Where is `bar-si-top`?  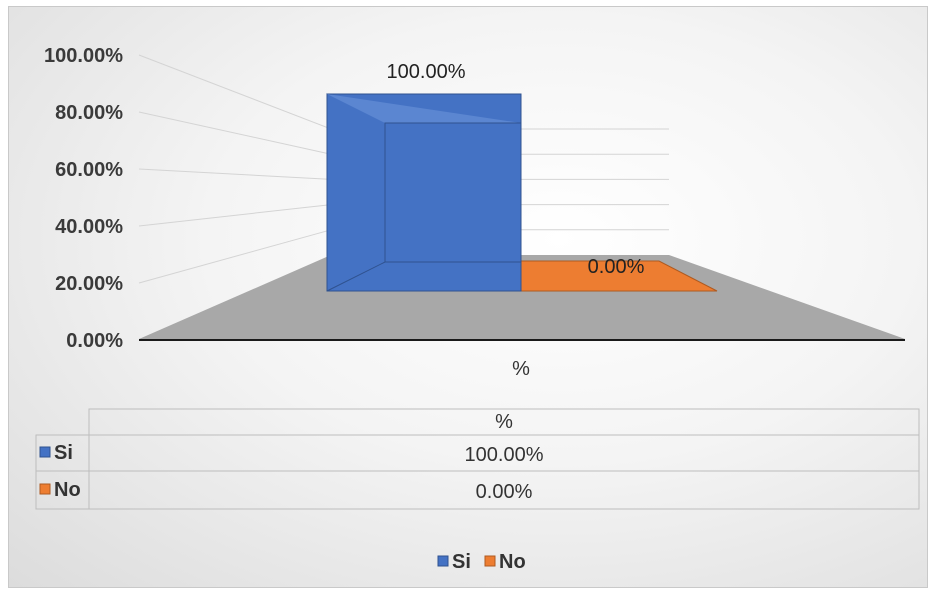 bar-si-top is located at coordinates (424, 108).